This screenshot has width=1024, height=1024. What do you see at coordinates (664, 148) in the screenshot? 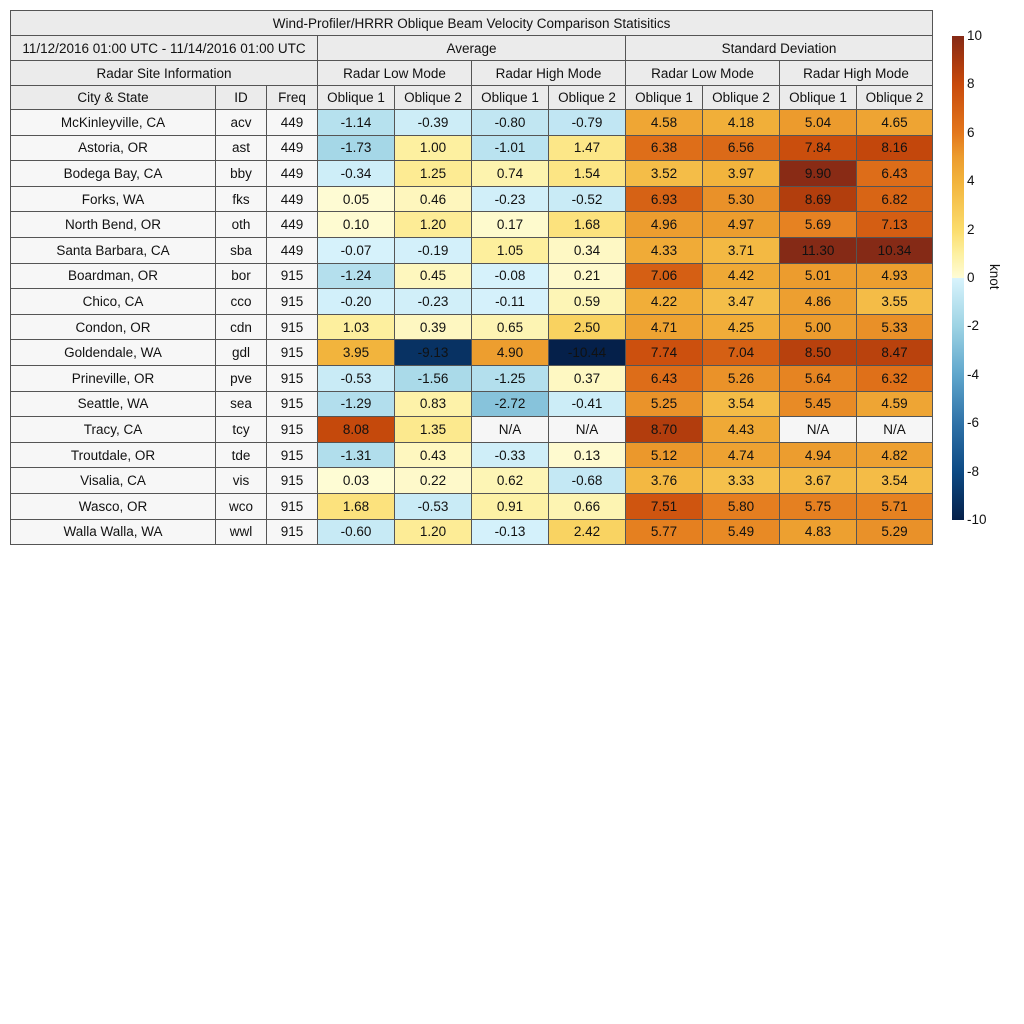
I see `value-cell: 6.38` at bounding box center [664, 148].